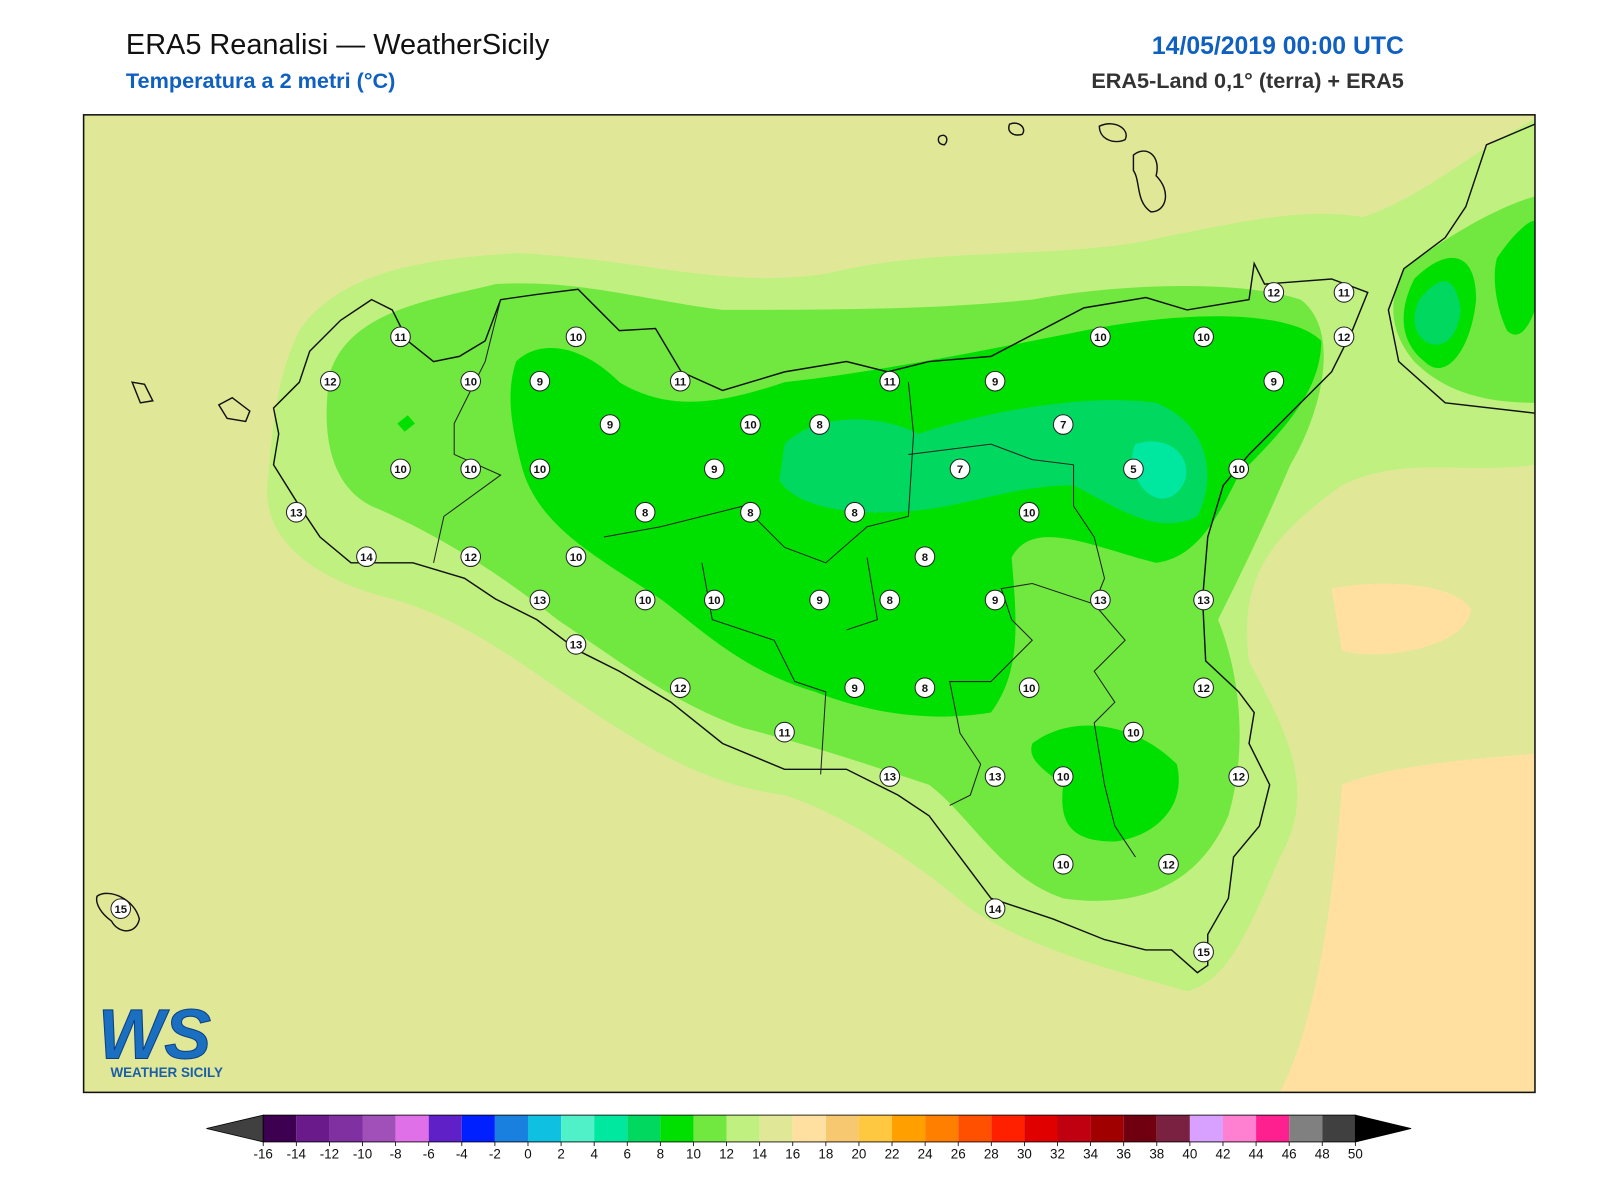 The width and height of the screenshot is (1600, 1200). I want to click on date: 14/05/2019 00:00 UTC, so click(1278, 46).